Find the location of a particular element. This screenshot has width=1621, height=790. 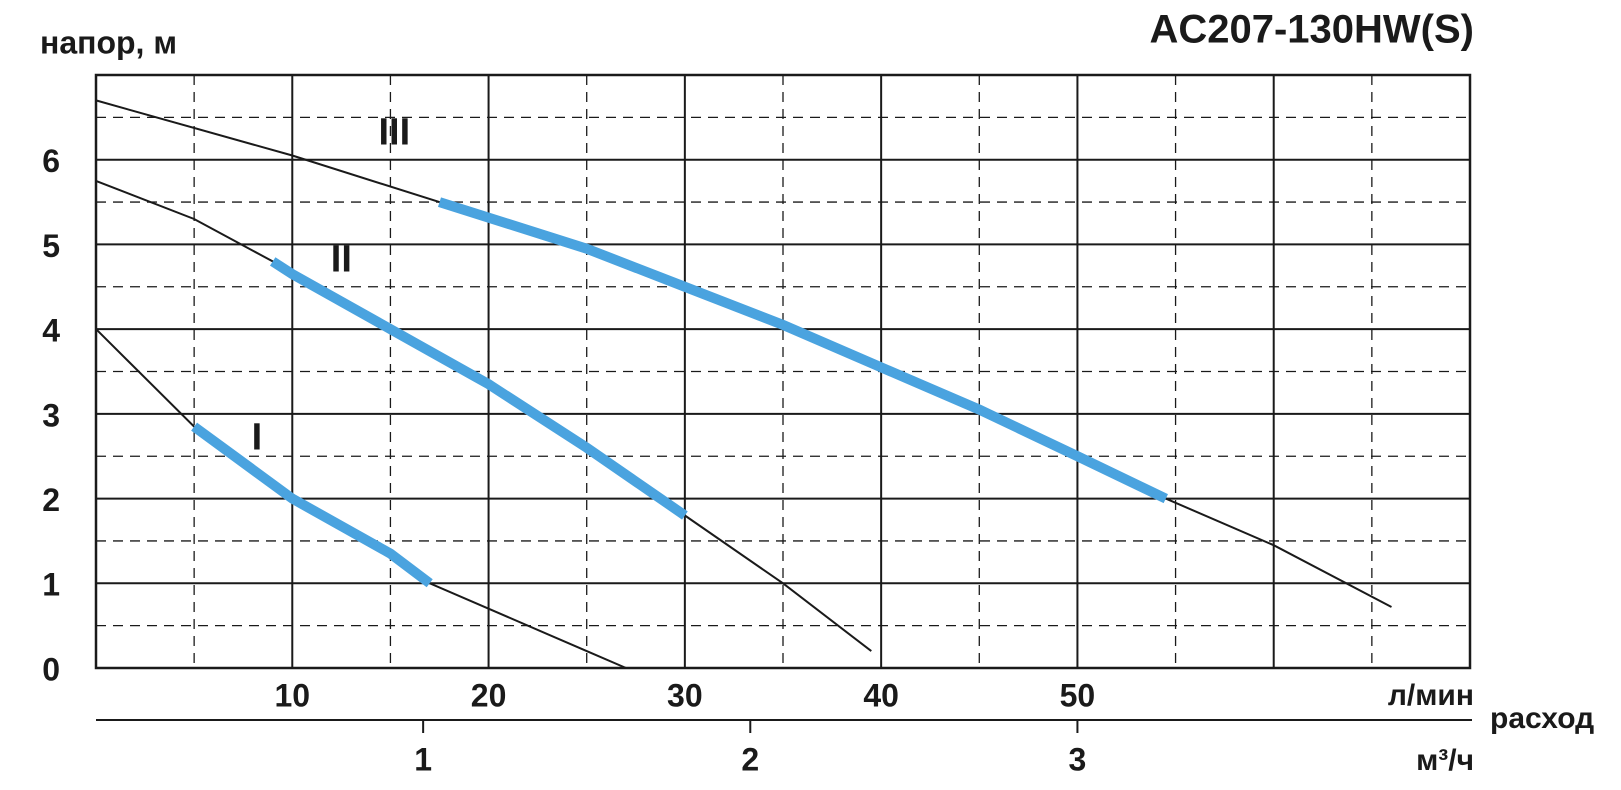

y-tick-label: 3 is located at coordinates (51, 415).